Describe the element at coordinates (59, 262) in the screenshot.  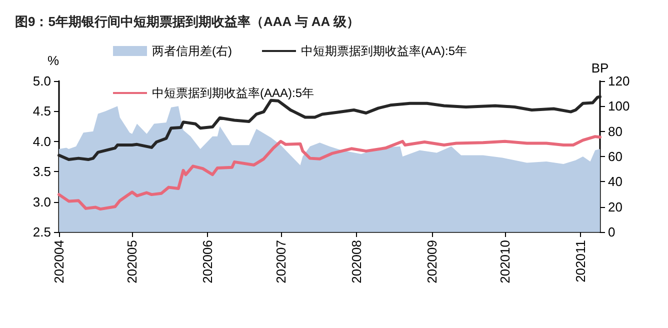
I see `x-tick-label: 202004` at that location.